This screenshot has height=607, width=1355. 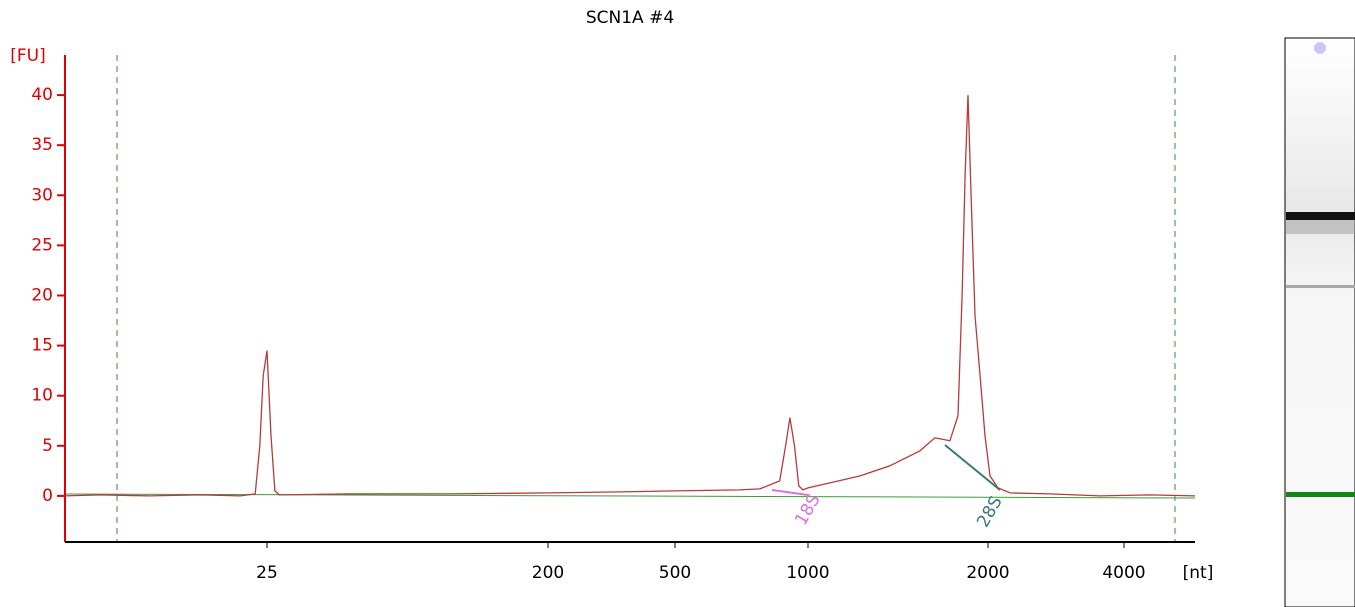 I want to click on x-tick-label: 500, so click(x=675, y=573).